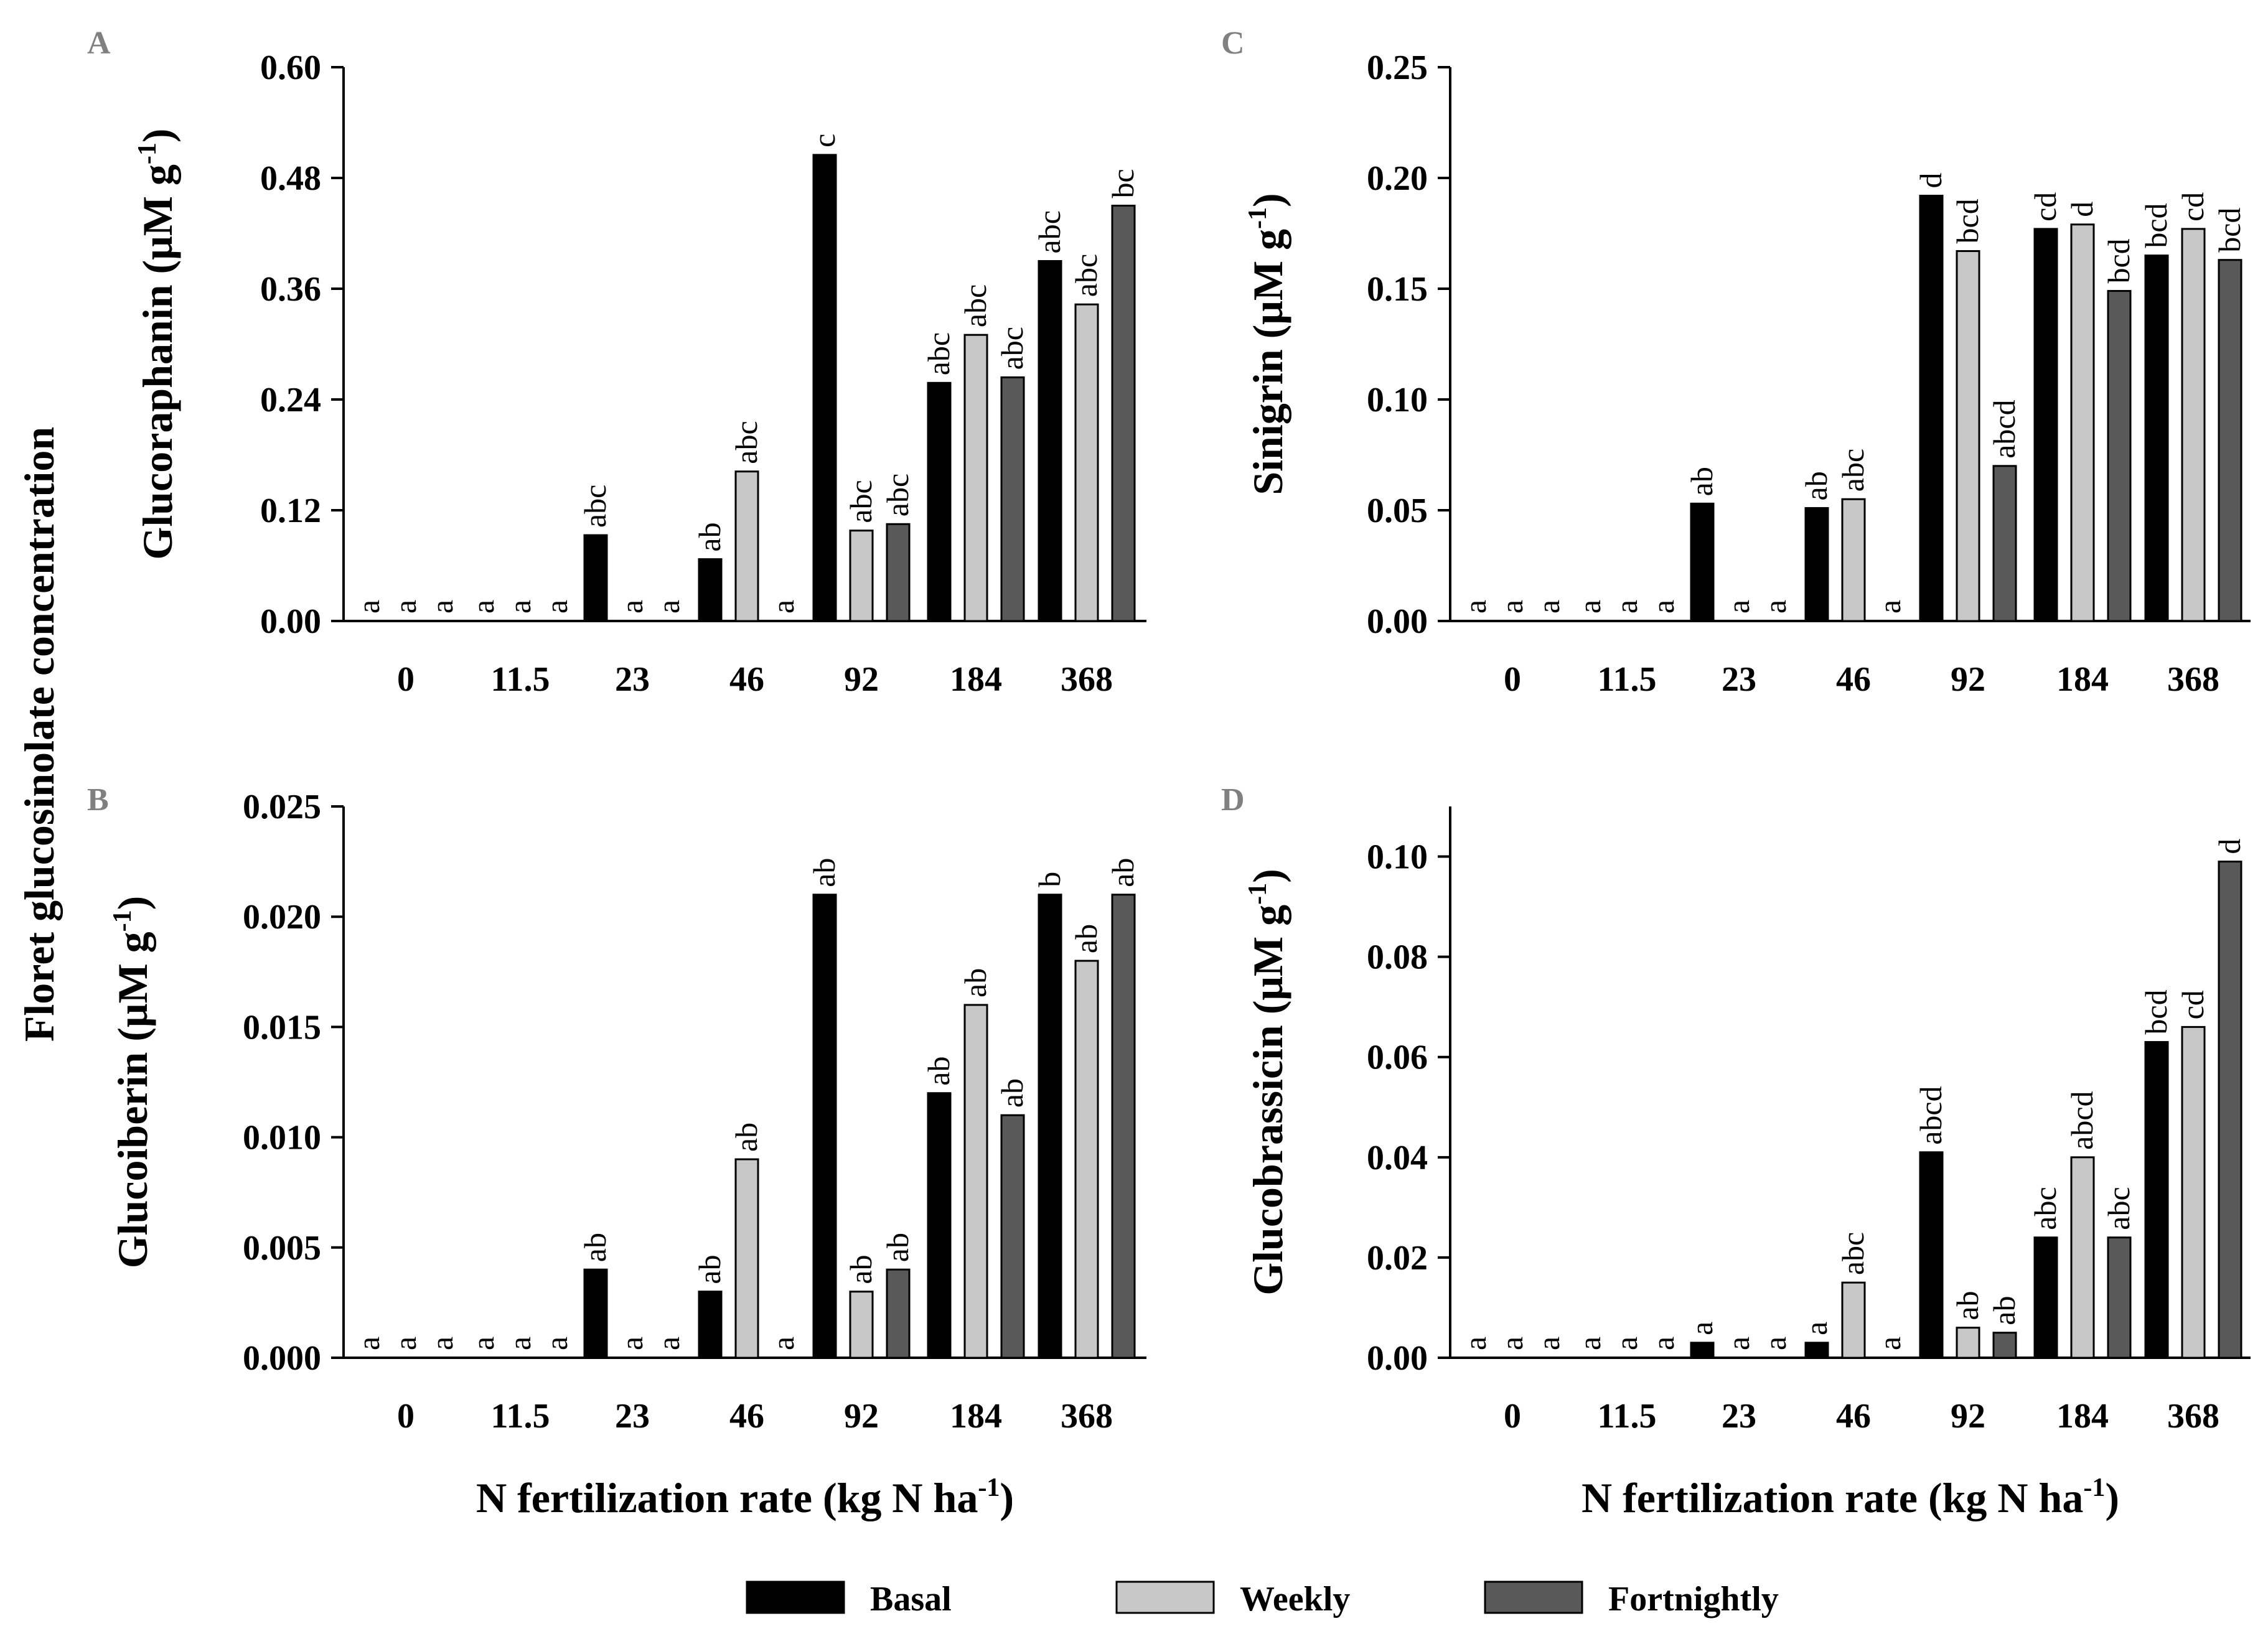 The width and height of the screenshot is (2268, 1644). I want to click on bar-significance-label: b, so click(1049, 879).